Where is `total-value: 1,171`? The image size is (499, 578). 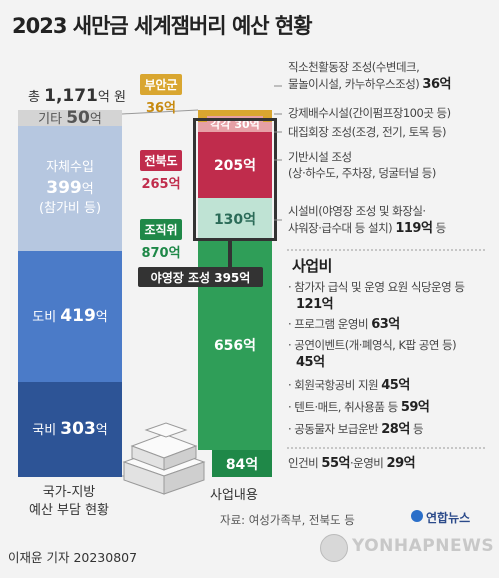 total-value: 1,171 is located at coordinates (71, 96).